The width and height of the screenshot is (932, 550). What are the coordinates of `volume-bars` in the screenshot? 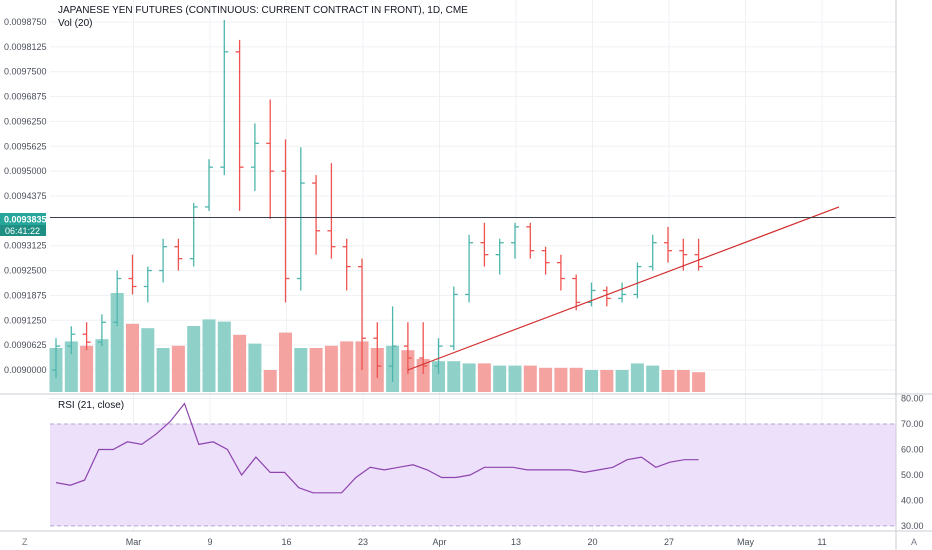 It's located at (377, 342).